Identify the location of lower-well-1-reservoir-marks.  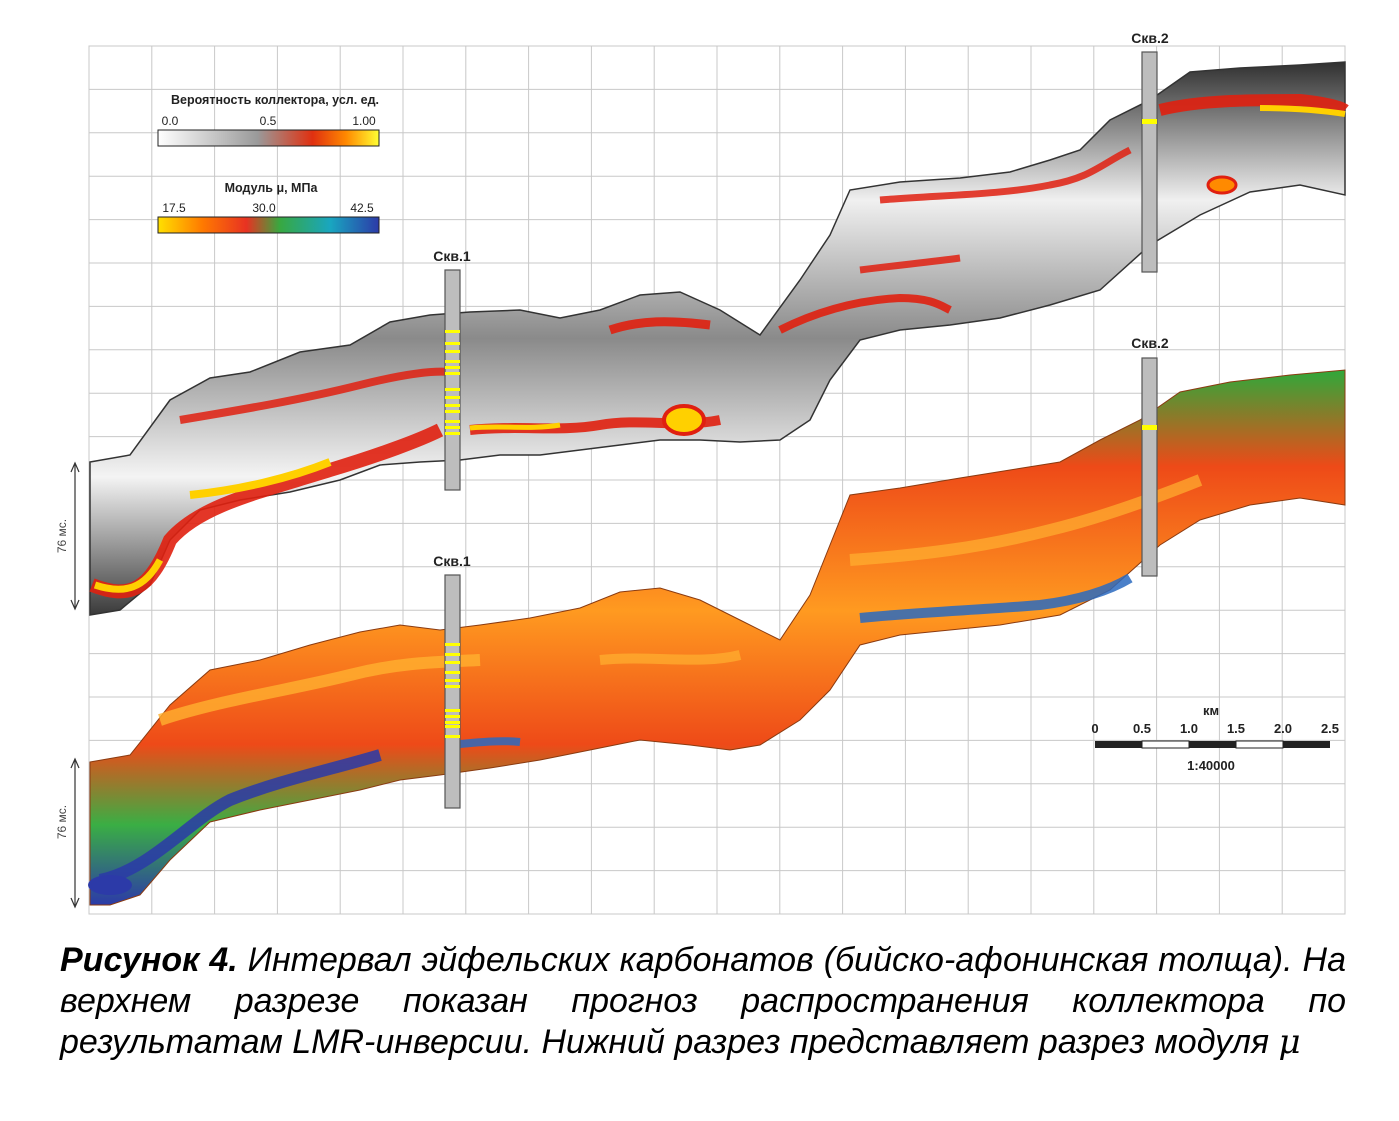
(452, 690).